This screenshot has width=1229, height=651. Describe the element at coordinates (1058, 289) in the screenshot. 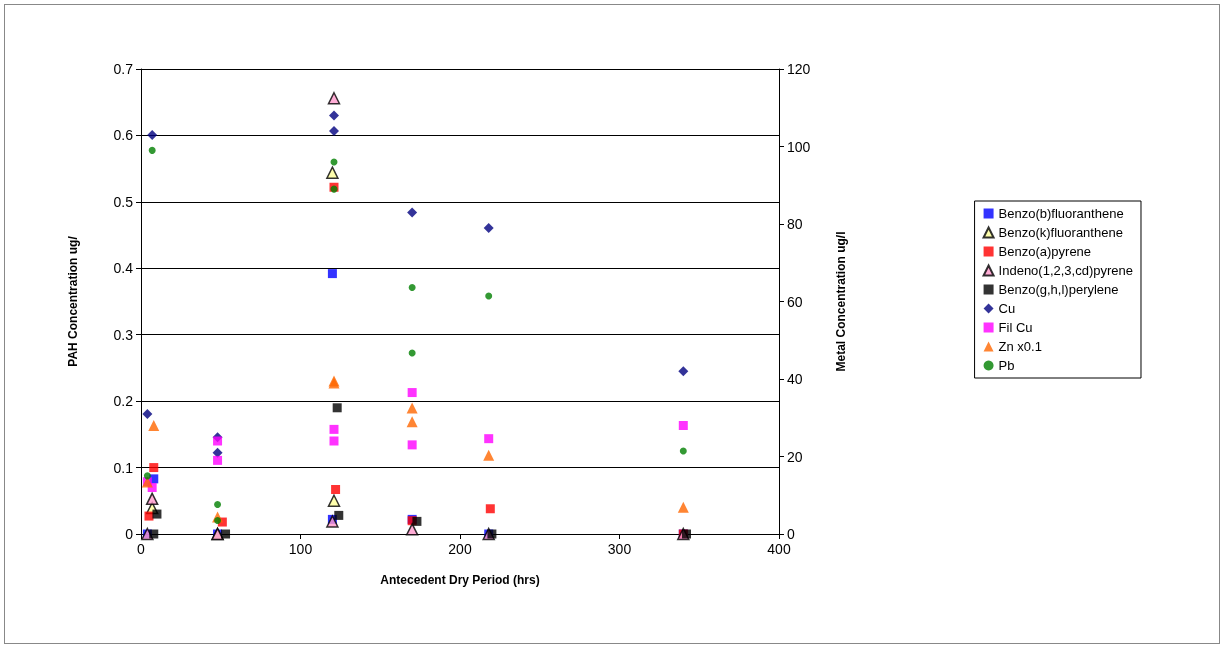

I see `legend-label: Benzo(g,h,l)perylene` at that location.